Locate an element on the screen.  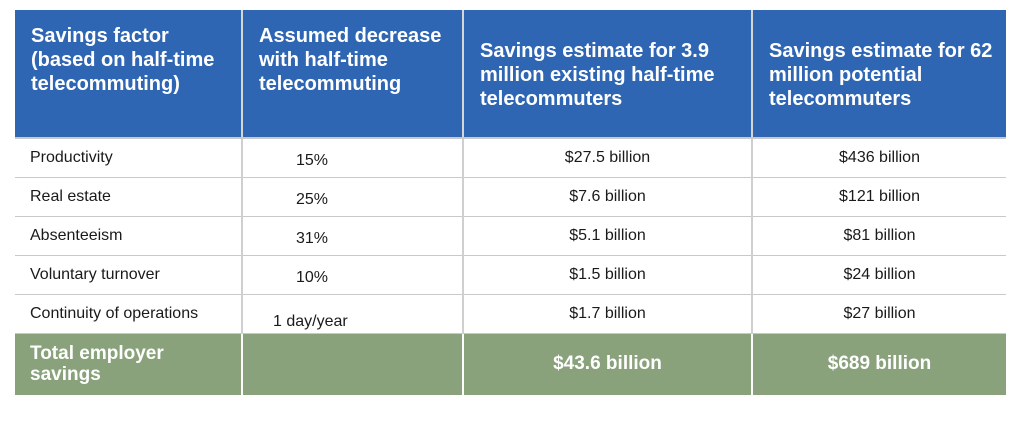
row-existing-savings: $27.5 billion is located at coordinates (608, 158).